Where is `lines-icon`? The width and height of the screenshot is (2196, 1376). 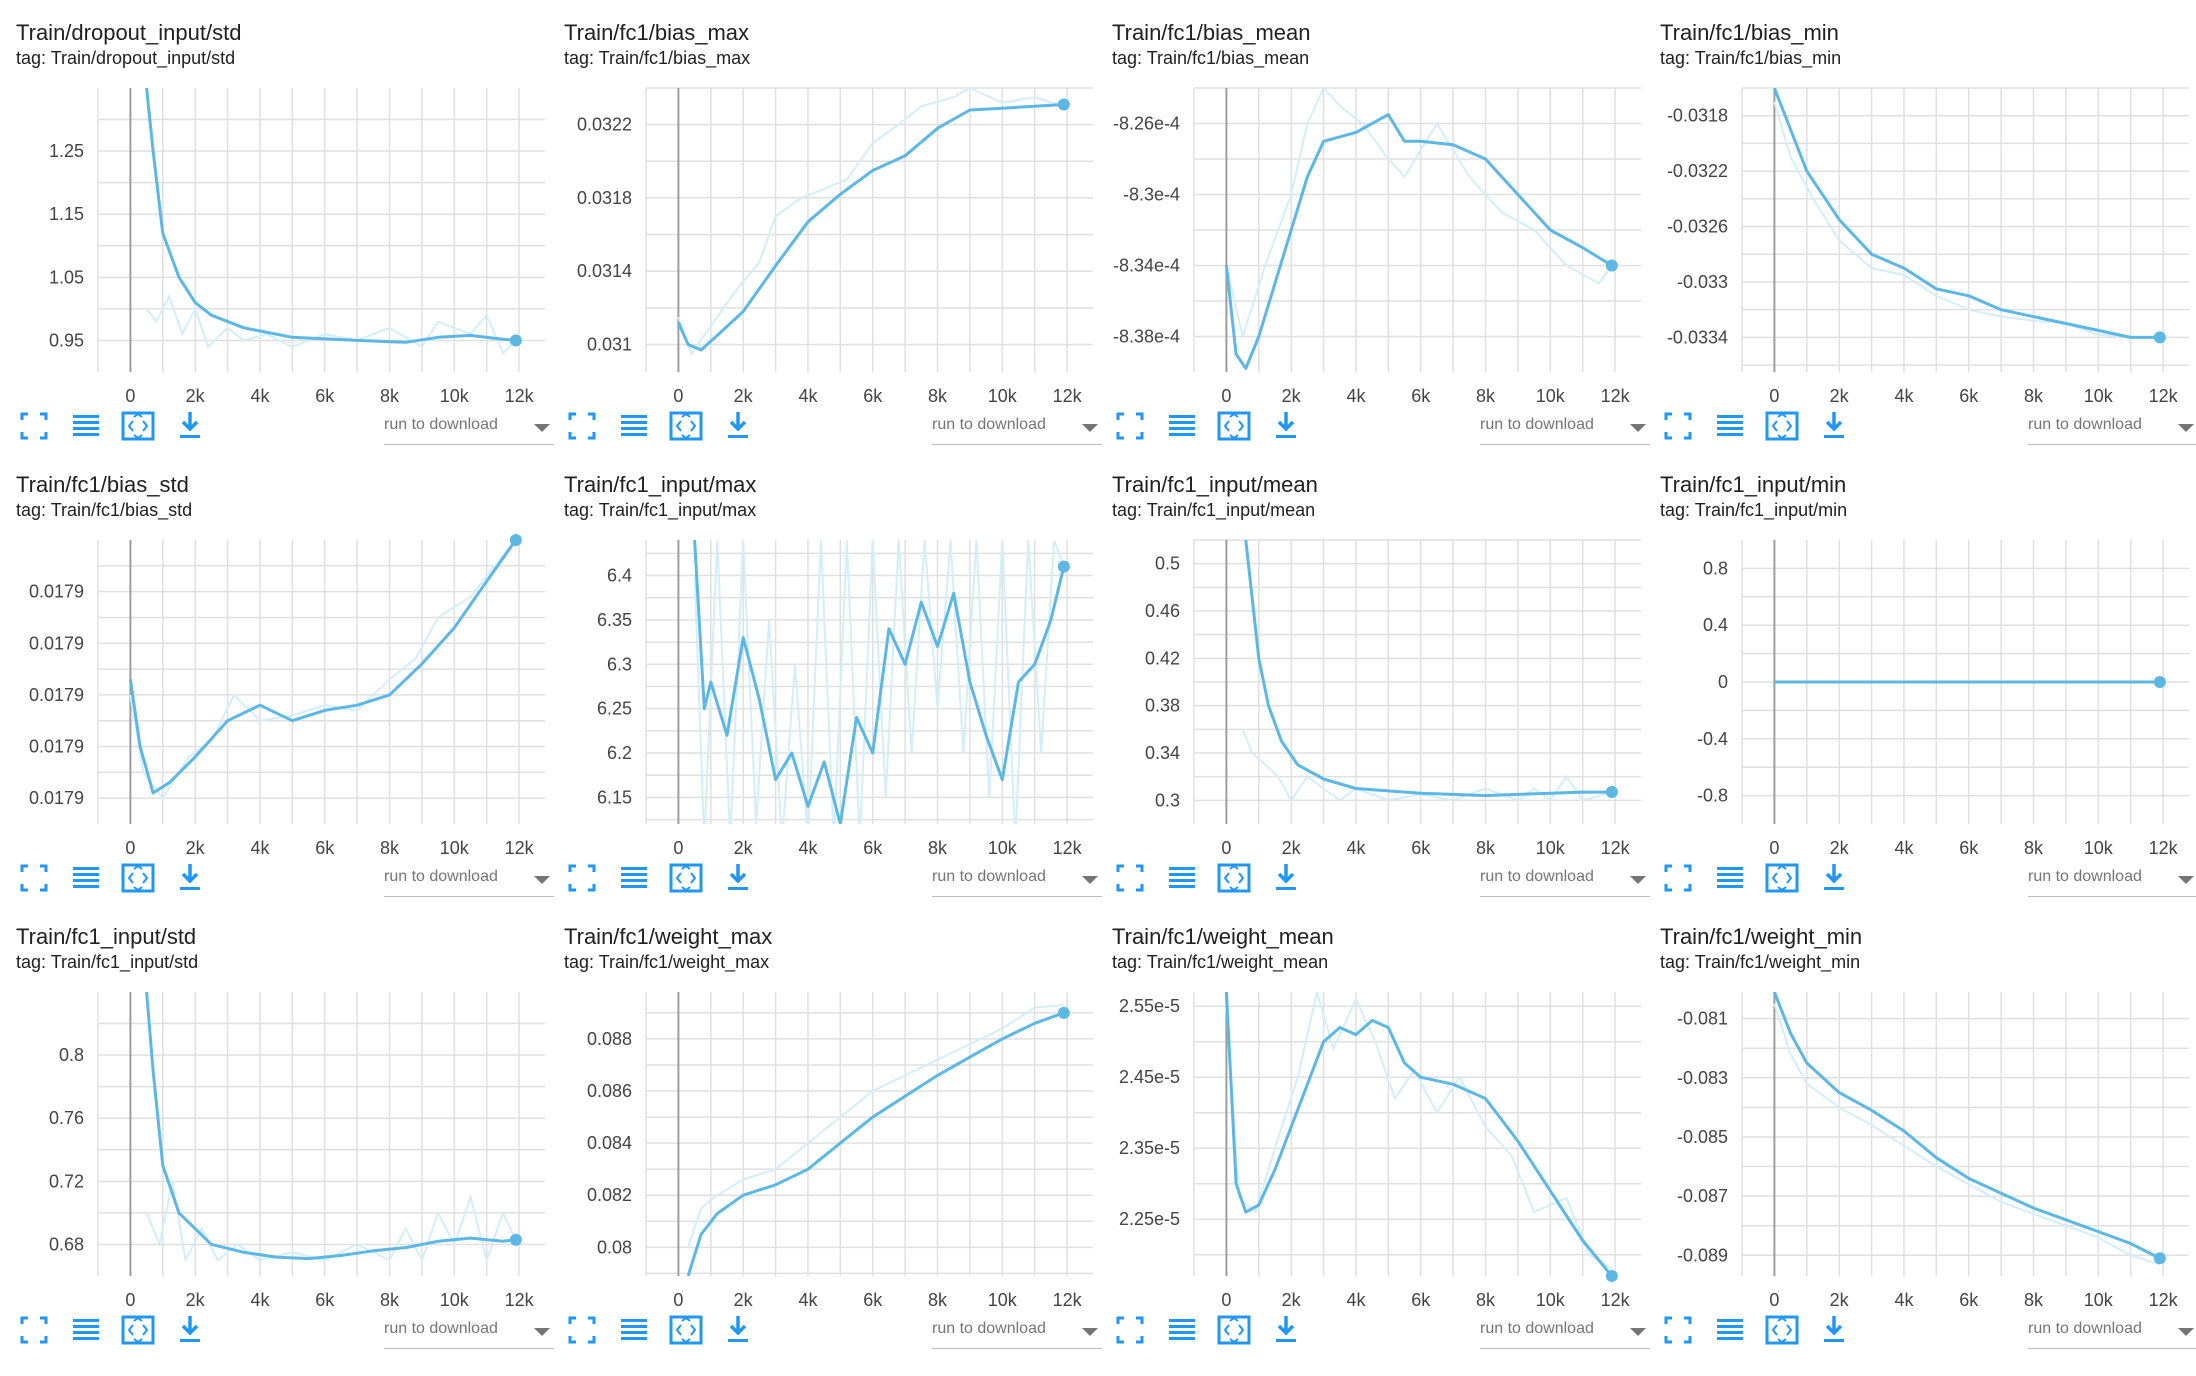
lines-icon is located at coordinates (1182, 1329).